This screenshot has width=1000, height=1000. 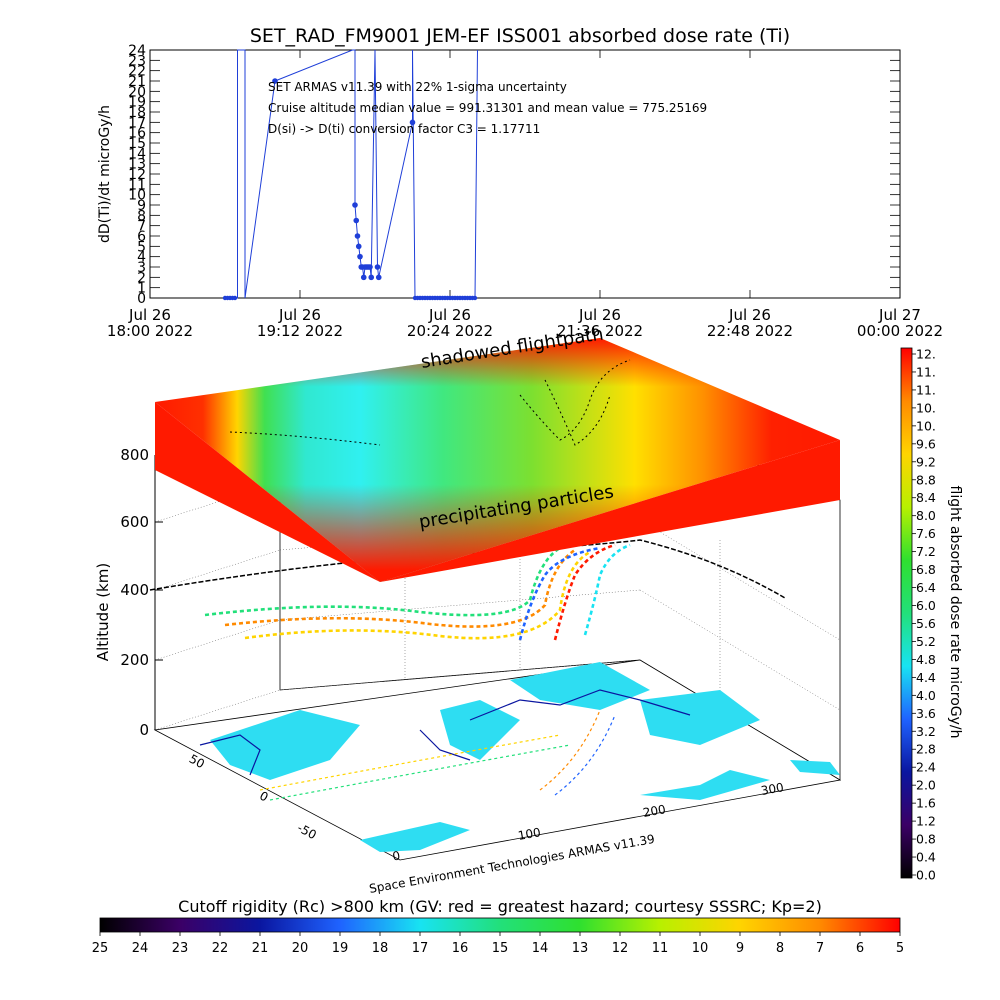 What do you see at coordinates (137, 154) in the screenshot?
I see `y-tick-label: 14` at bounding box center [137, 154].